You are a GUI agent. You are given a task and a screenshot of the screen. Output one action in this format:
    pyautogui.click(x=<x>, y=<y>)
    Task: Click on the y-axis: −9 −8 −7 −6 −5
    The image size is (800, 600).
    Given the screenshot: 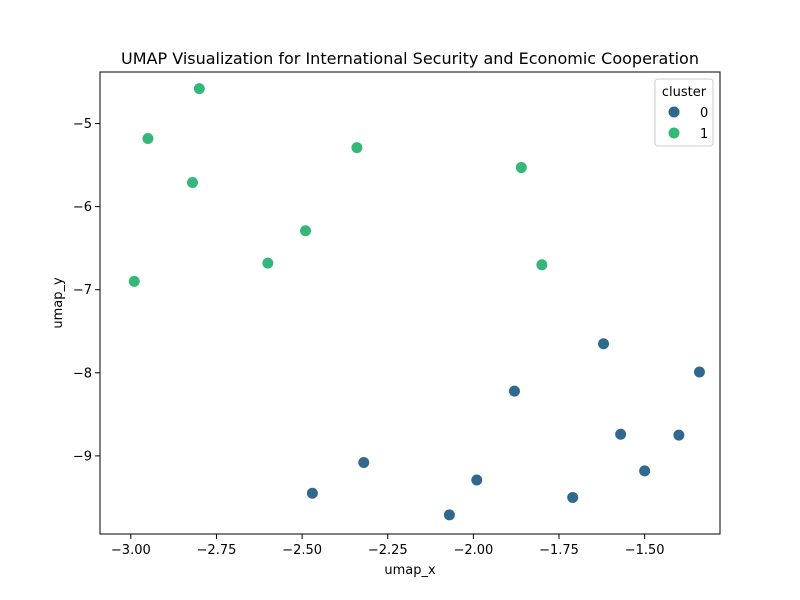 What is the action you would take?
    pyautogui.click(x=86, y=290)
    